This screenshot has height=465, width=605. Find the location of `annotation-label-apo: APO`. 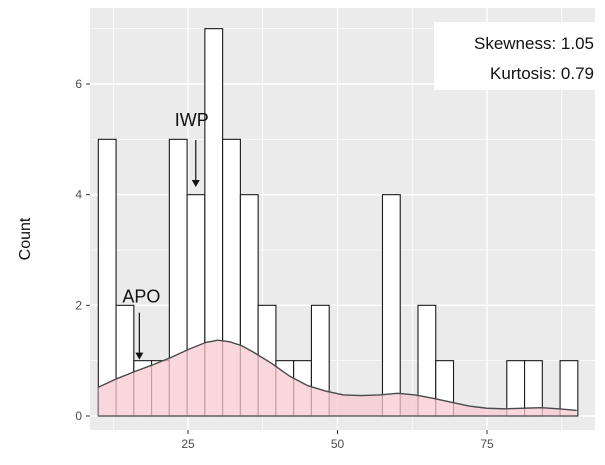

annotation-label-apo: APO is located at coordinates (141, 297).